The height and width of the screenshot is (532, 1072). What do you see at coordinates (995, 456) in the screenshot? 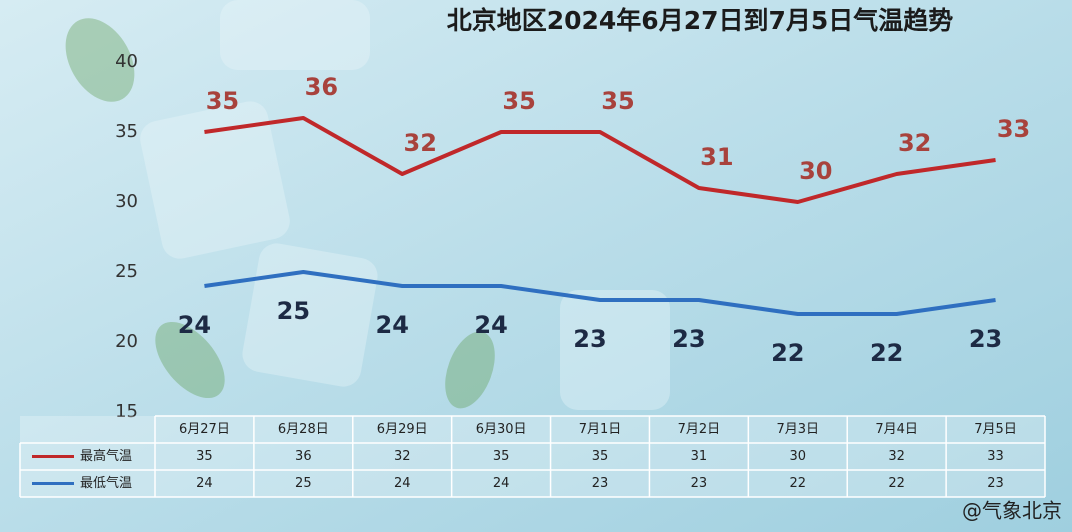
I see `table-cell: 33` at bounding box center [995, 456].